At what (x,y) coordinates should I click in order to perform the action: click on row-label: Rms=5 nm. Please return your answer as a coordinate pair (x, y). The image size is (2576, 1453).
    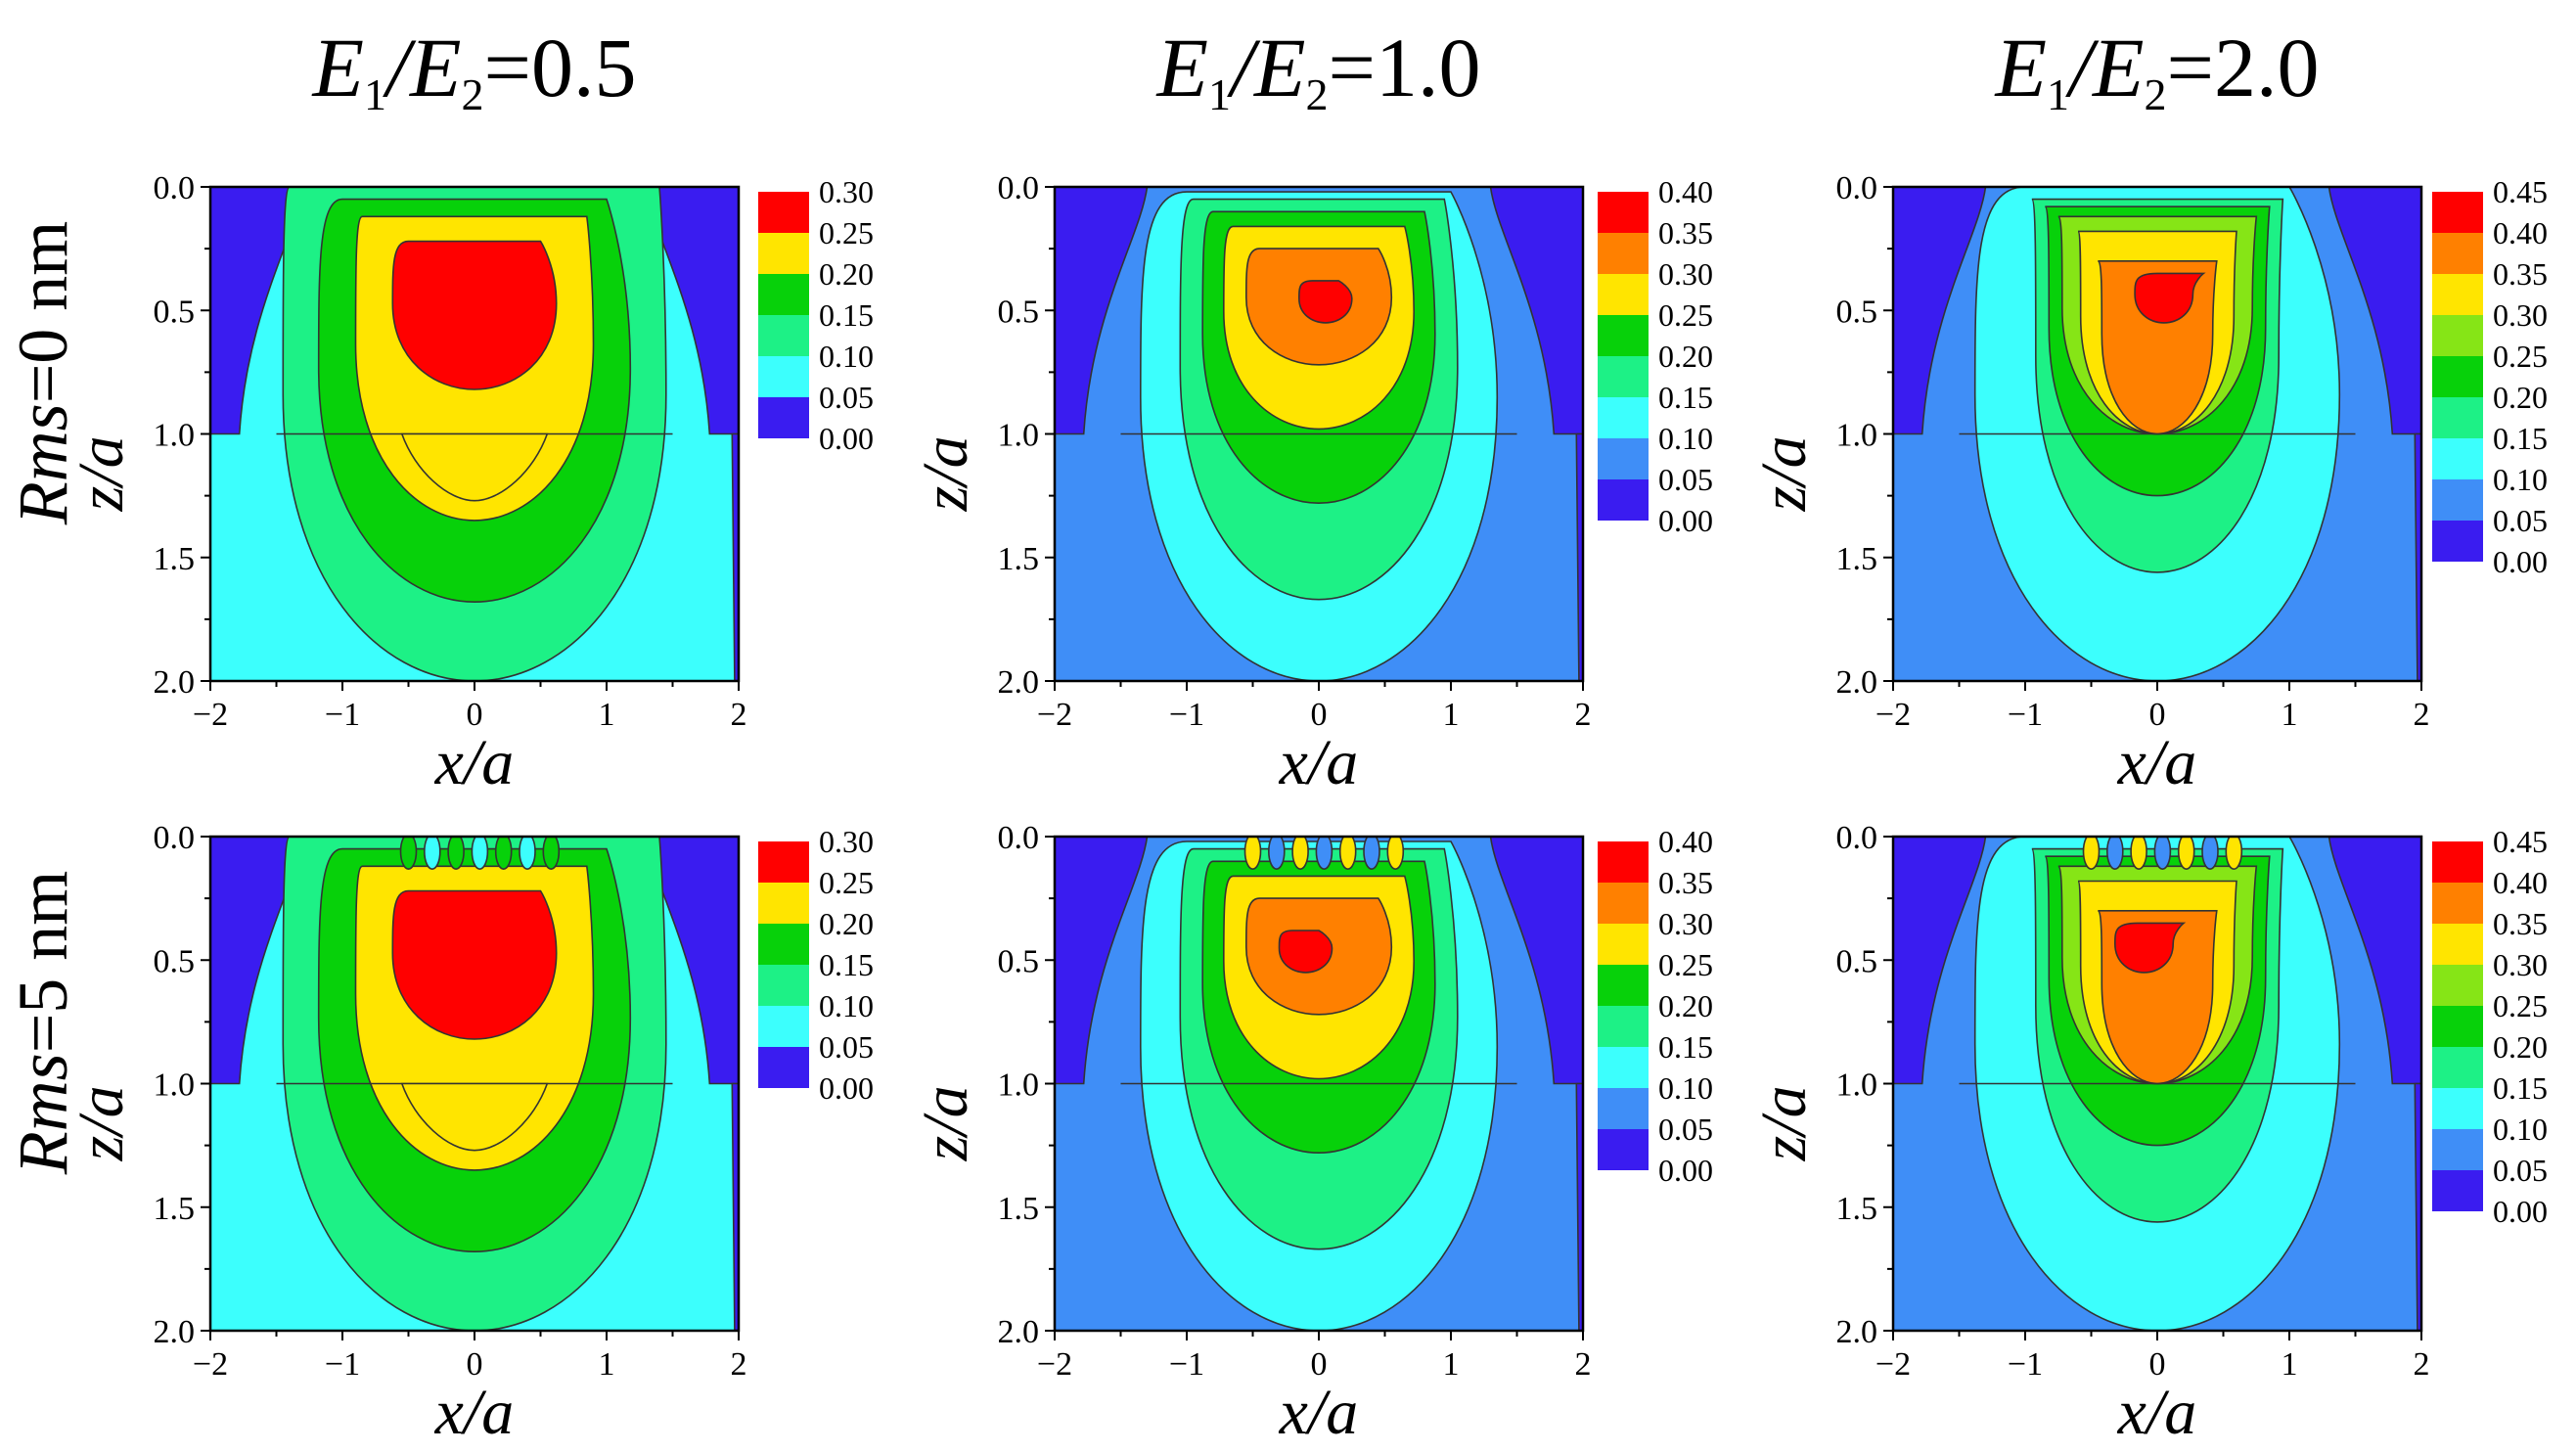
    Looking at the image, I should click on (43, 1023).